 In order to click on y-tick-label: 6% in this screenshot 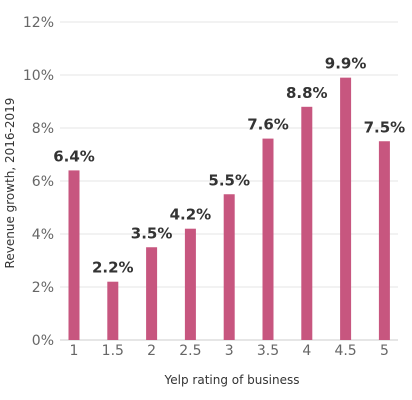, I will do `click(43, 182)`.